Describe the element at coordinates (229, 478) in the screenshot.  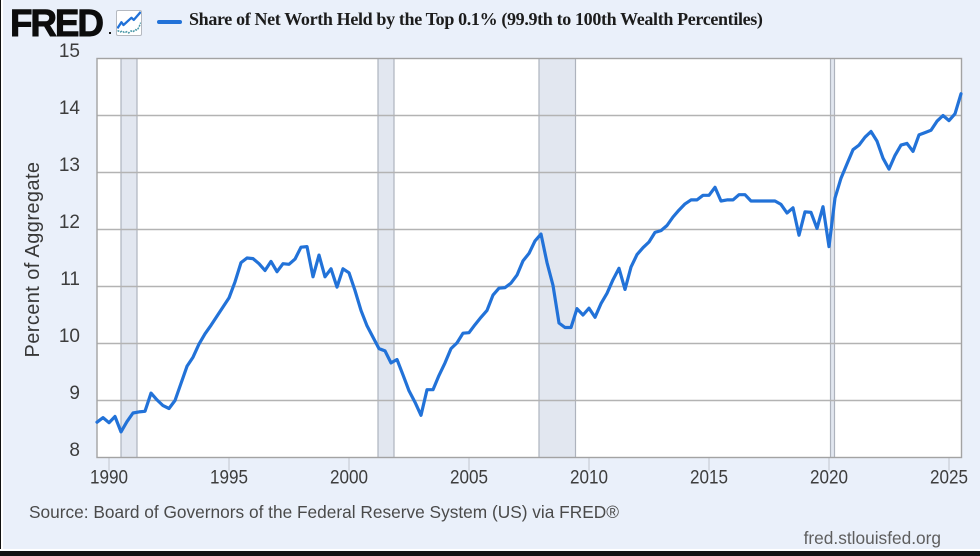
I see `svg-text: 1995` at that location.